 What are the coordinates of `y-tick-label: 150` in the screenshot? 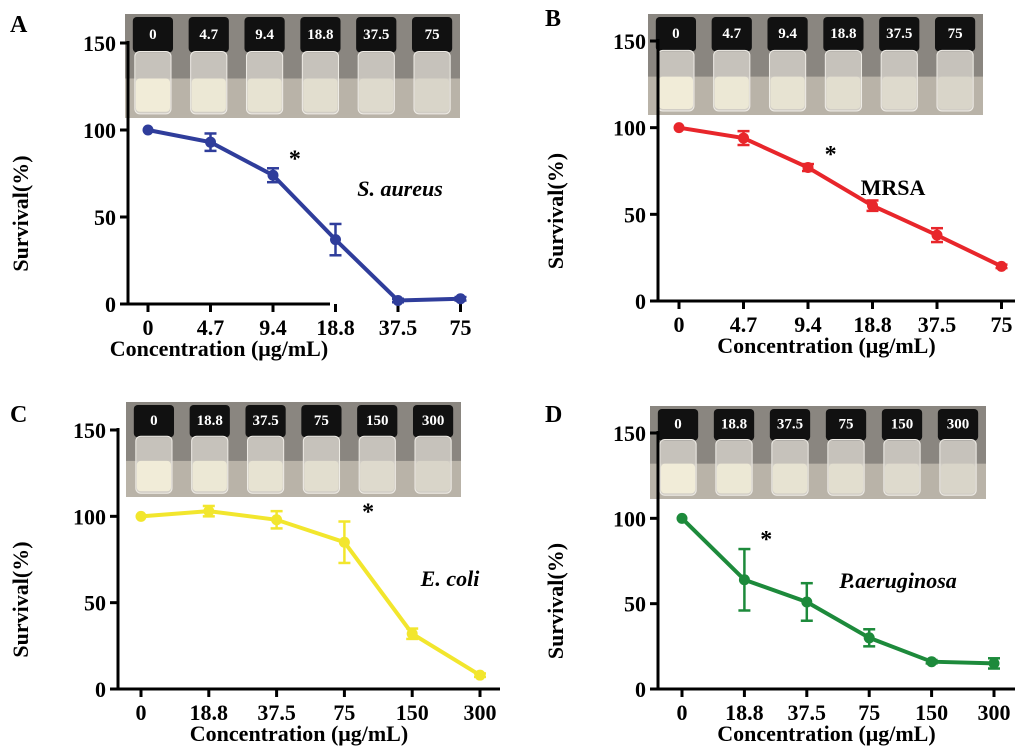 It's located at (89, 430).